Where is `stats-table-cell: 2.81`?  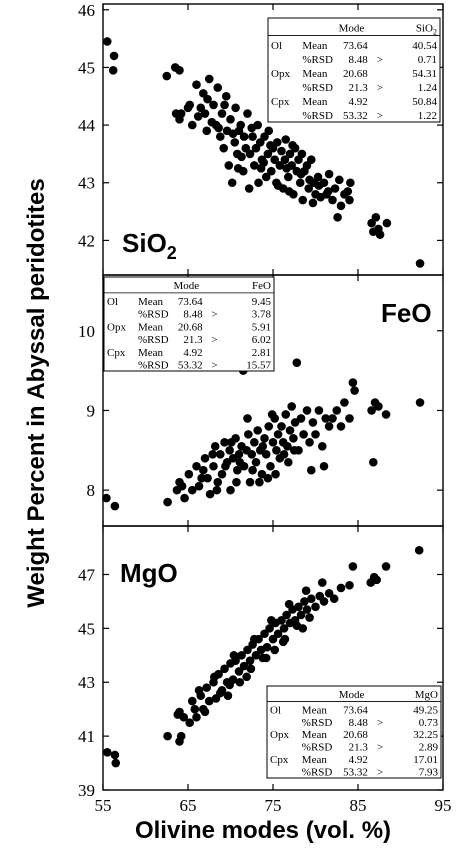
stats-table-cell: 2.81 is located at coordinates (261, 353).